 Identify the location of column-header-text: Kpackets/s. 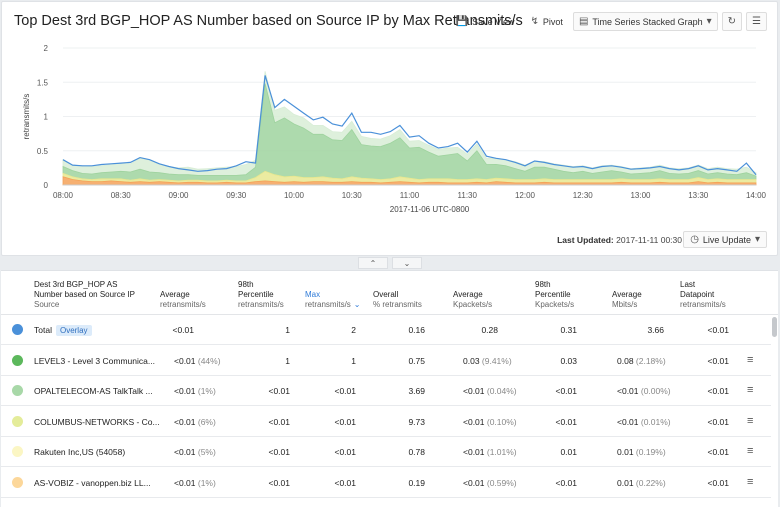
(473, 304).